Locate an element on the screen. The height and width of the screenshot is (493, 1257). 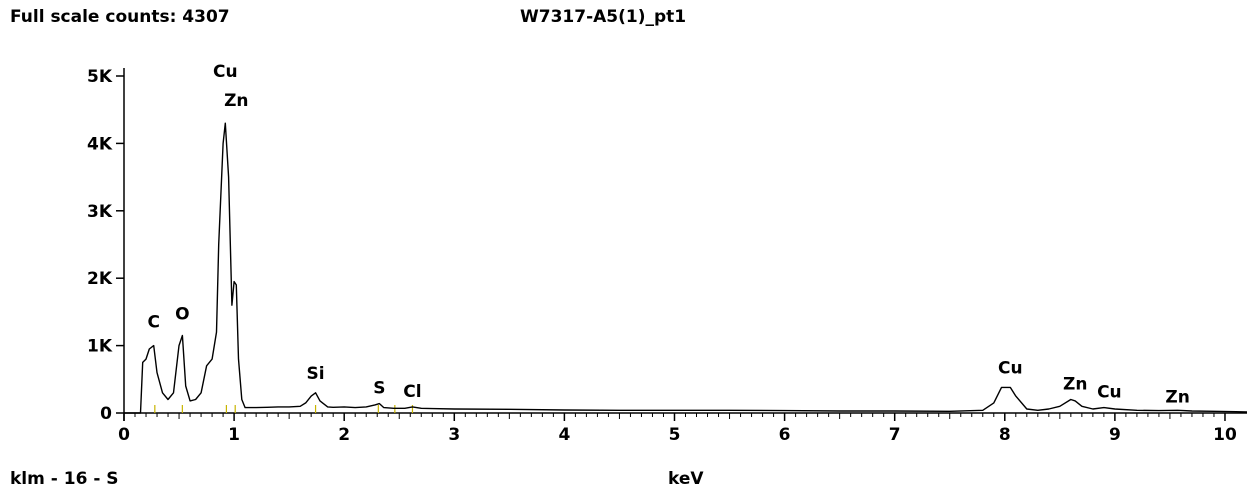
x-tick-label: 4 is located at coordinates (564, 435).